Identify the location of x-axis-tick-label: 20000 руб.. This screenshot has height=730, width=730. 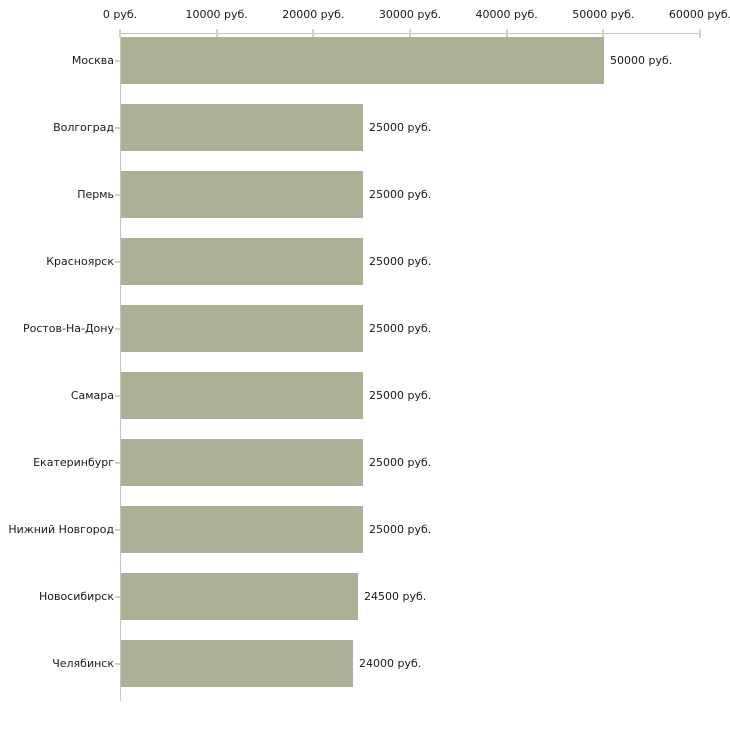
(313, 14).